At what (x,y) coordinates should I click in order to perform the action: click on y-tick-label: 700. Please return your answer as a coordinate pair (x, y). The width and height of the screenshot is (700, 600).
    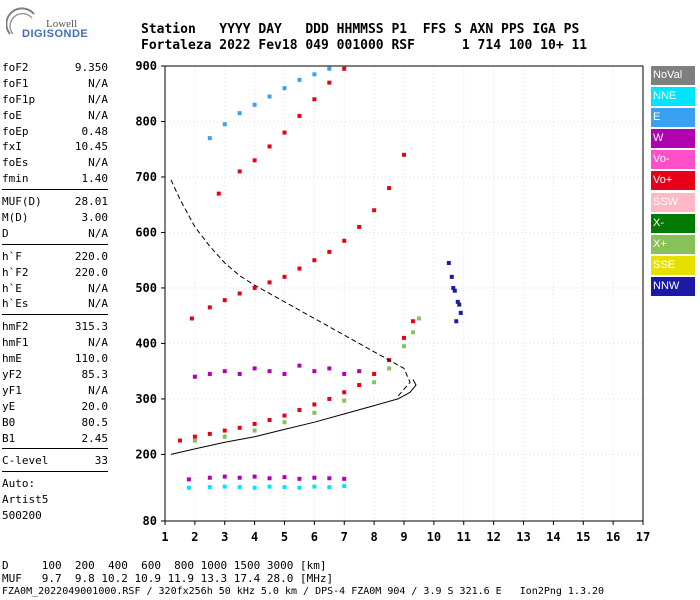
    Looking at the image, I should click on (146, 177).